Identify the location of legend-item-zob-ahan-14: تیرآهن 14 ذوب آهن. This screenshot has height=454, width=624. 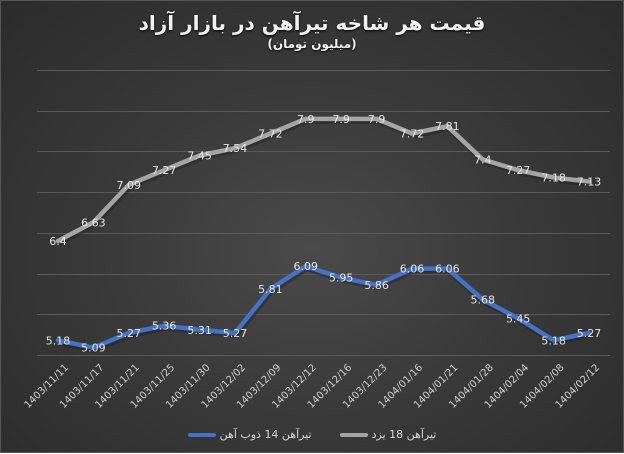
(249, 434).